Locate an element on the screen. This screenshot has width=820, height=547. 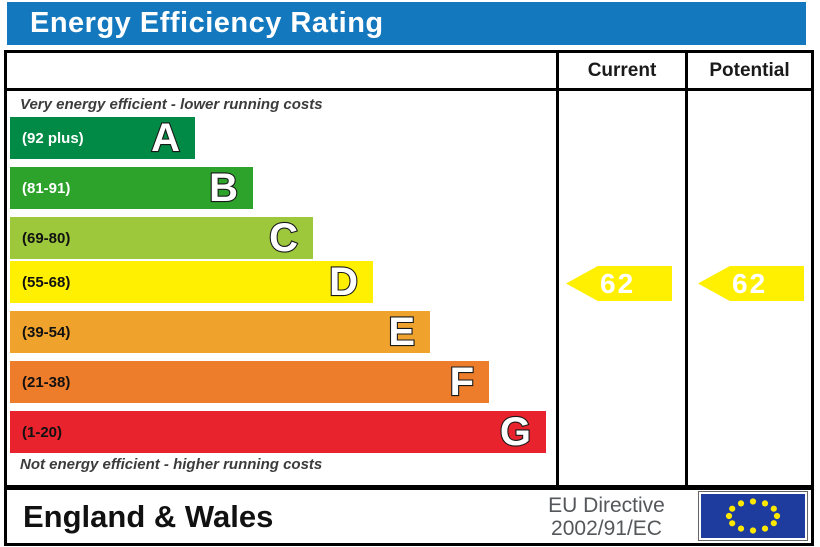
band-letter: F is located at coordinates (461, 382).